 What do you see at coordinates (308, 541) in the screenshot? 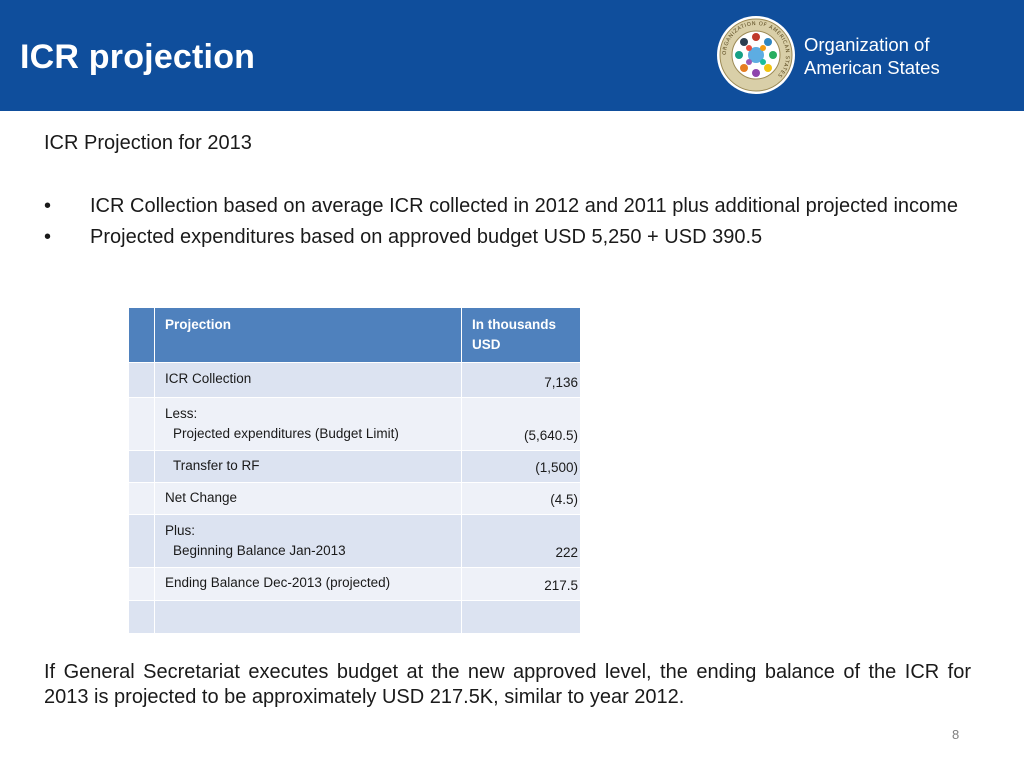
I see `row-label-cell: Plus: Beginning Balance Jan-2013` at bounding box center [308, 541].